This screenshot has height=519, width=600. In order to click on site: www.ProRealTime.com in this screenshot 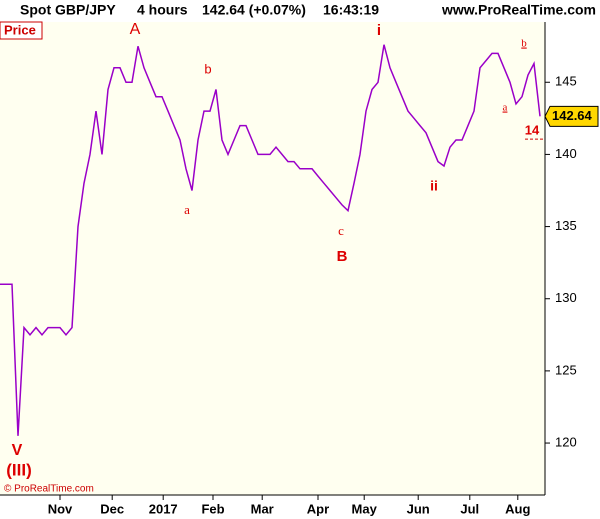, I will do `click(518, 10)`.